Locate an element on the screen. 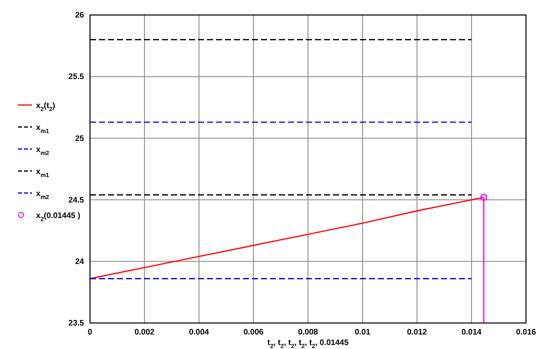  x-tick-label: 0.012 is located at coordinates (417, 332).